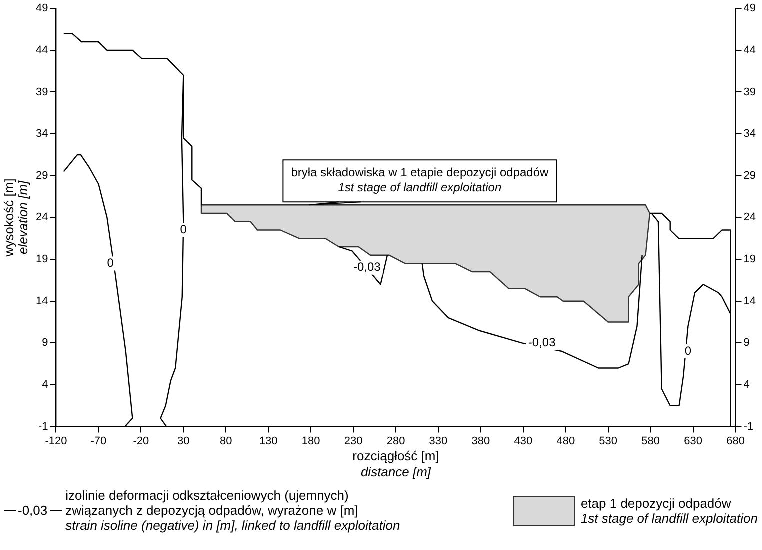 This screenshot has height=550, width=762. Describe the element at coordinates (42, 8) in the screenshot. I see `y-tick-label: 49` at that location.